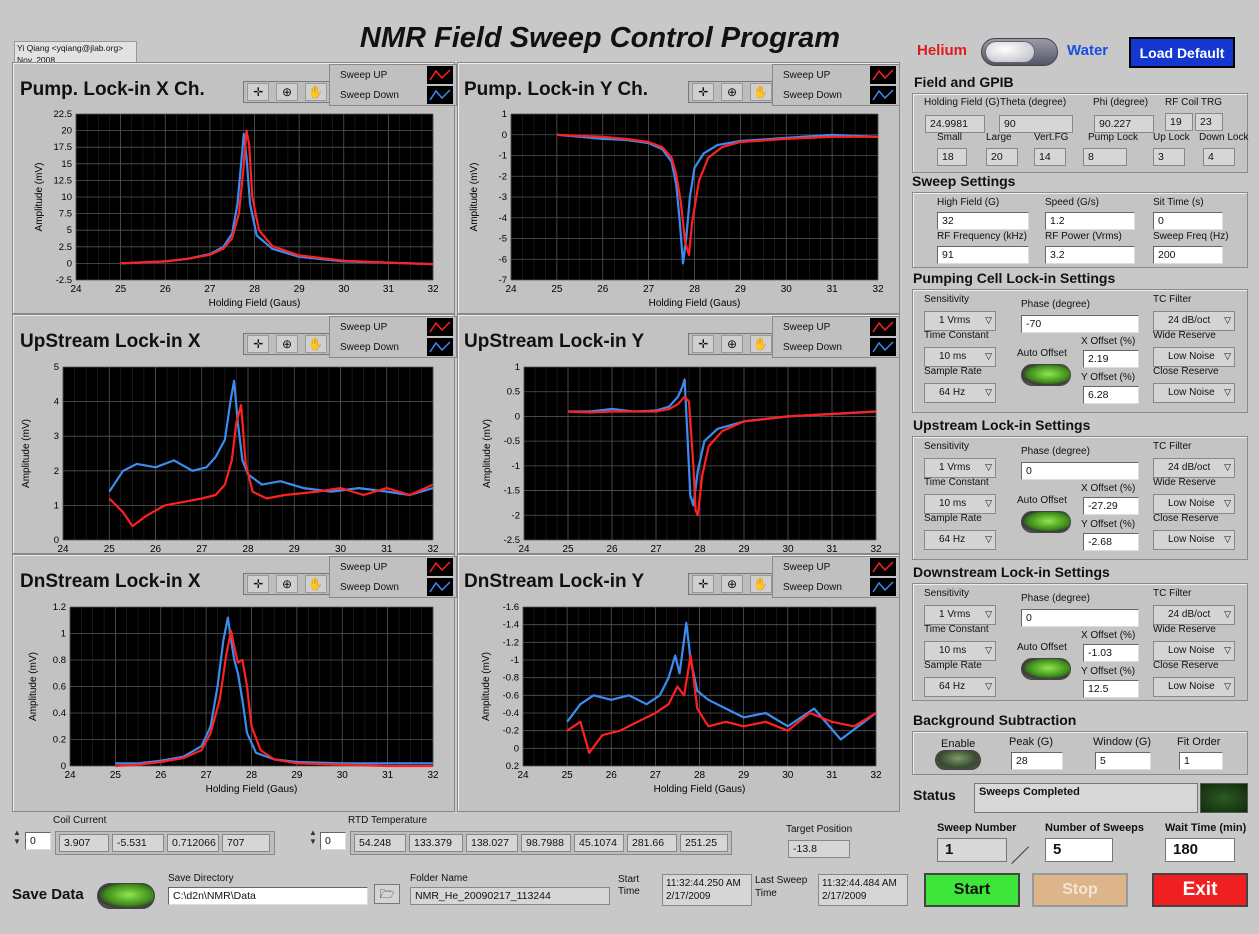  What do you see at coordinates (1123, 761) in the screenshot?
I see `window-input: 5` at bounding box center [1123, 761].